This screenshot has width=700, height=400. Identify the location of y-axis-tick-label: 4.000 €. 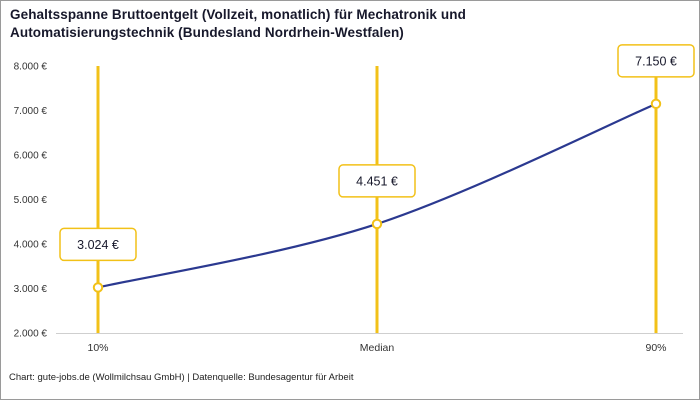
(31, 245).